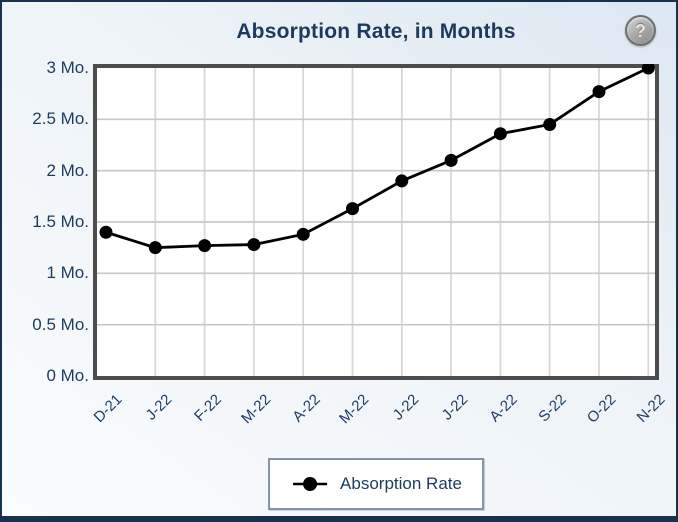 This screenshot has height=522, width=678. Describe the element at coordinates (552, 408) in the screenshot. I see `x-tick-label: S-22` at that location.